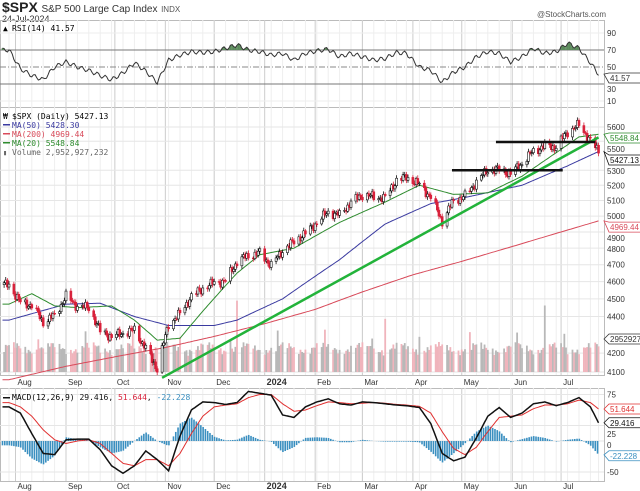 This screenshot has height=491, width=640. I want to click on x-tick-label-macd: Nov, so click(174, 486).